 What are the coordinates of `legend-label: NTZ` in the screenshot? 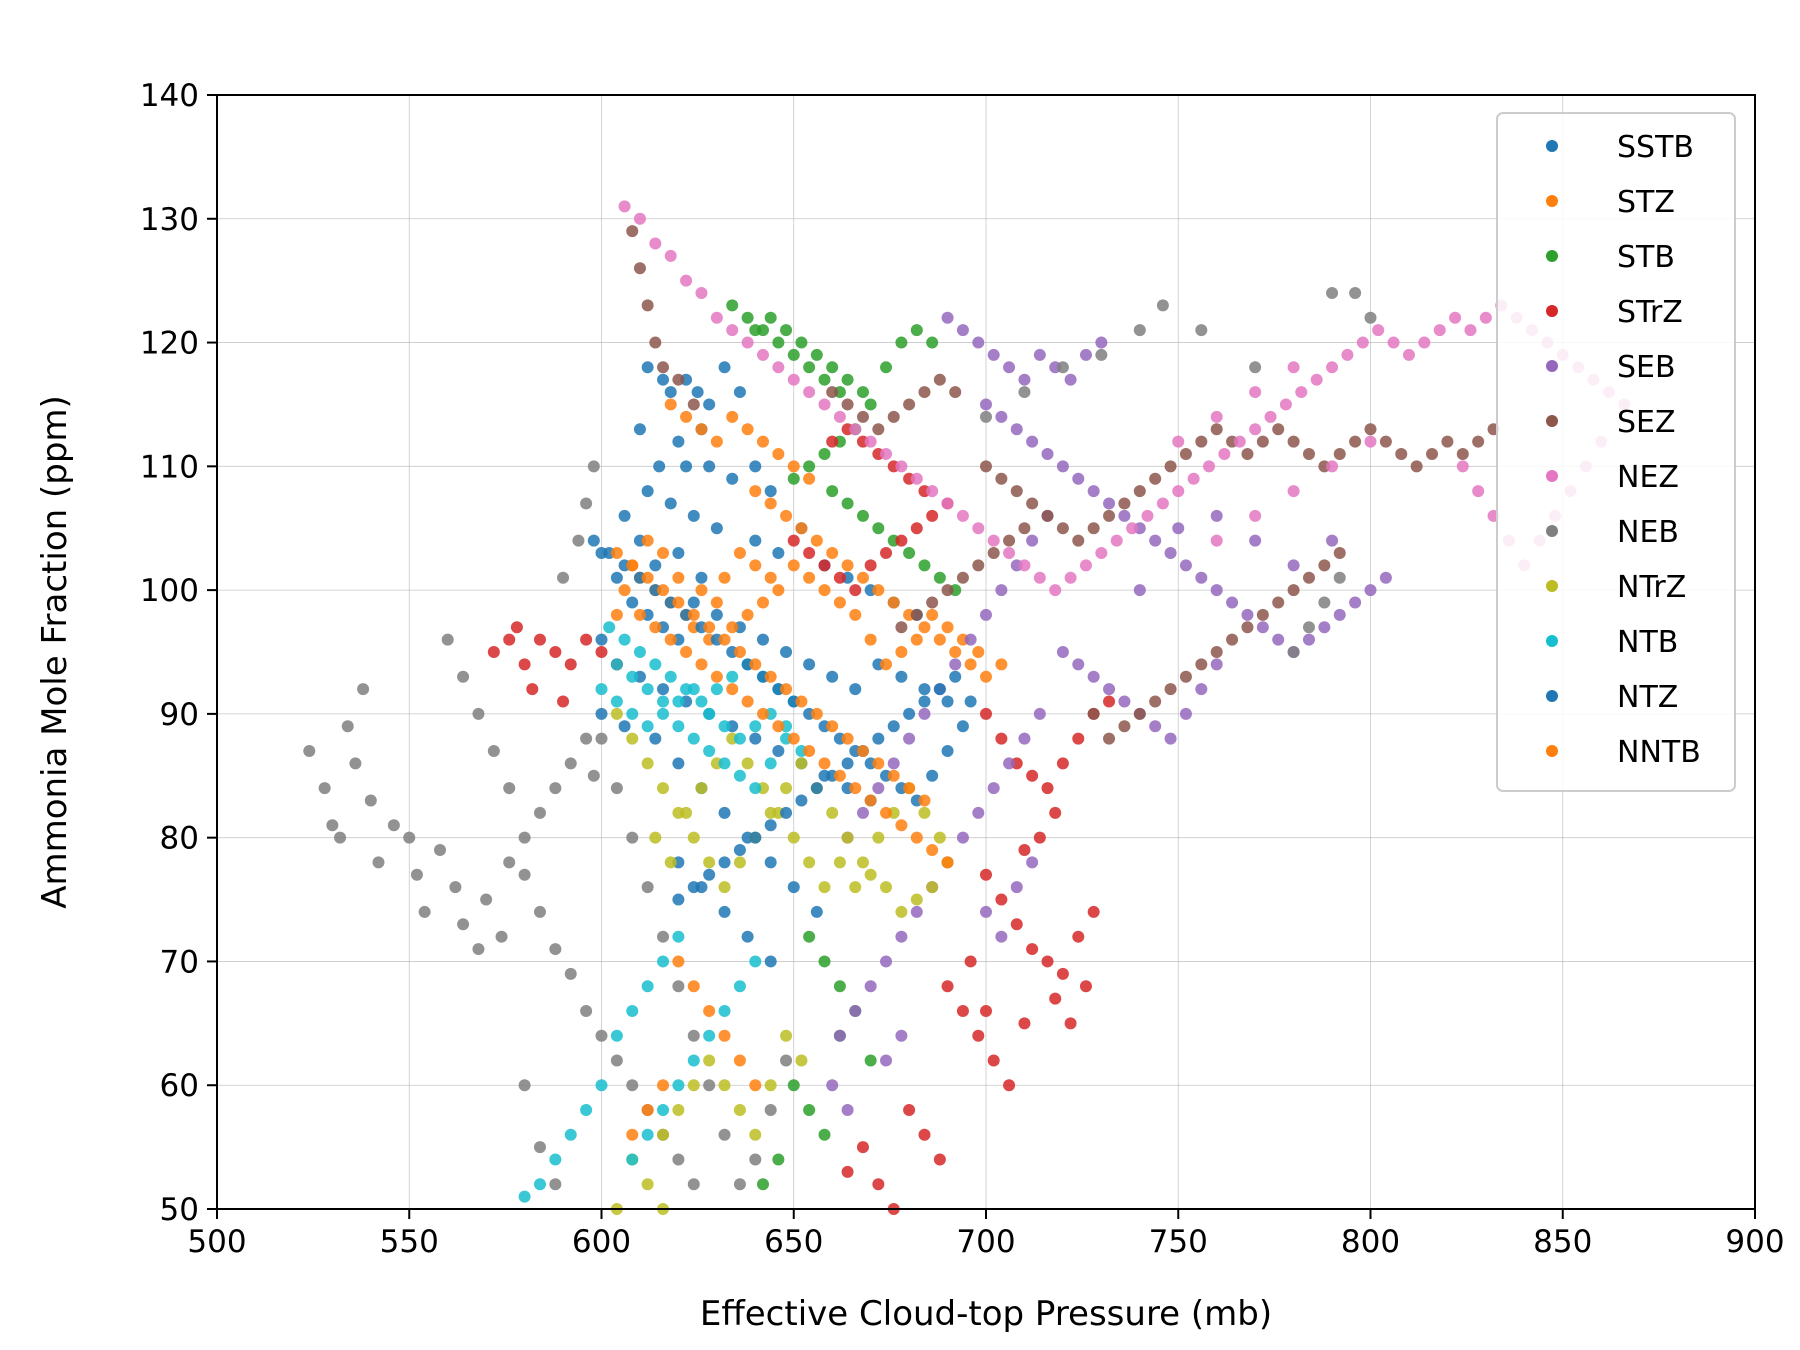 It's located at (1647, 697).